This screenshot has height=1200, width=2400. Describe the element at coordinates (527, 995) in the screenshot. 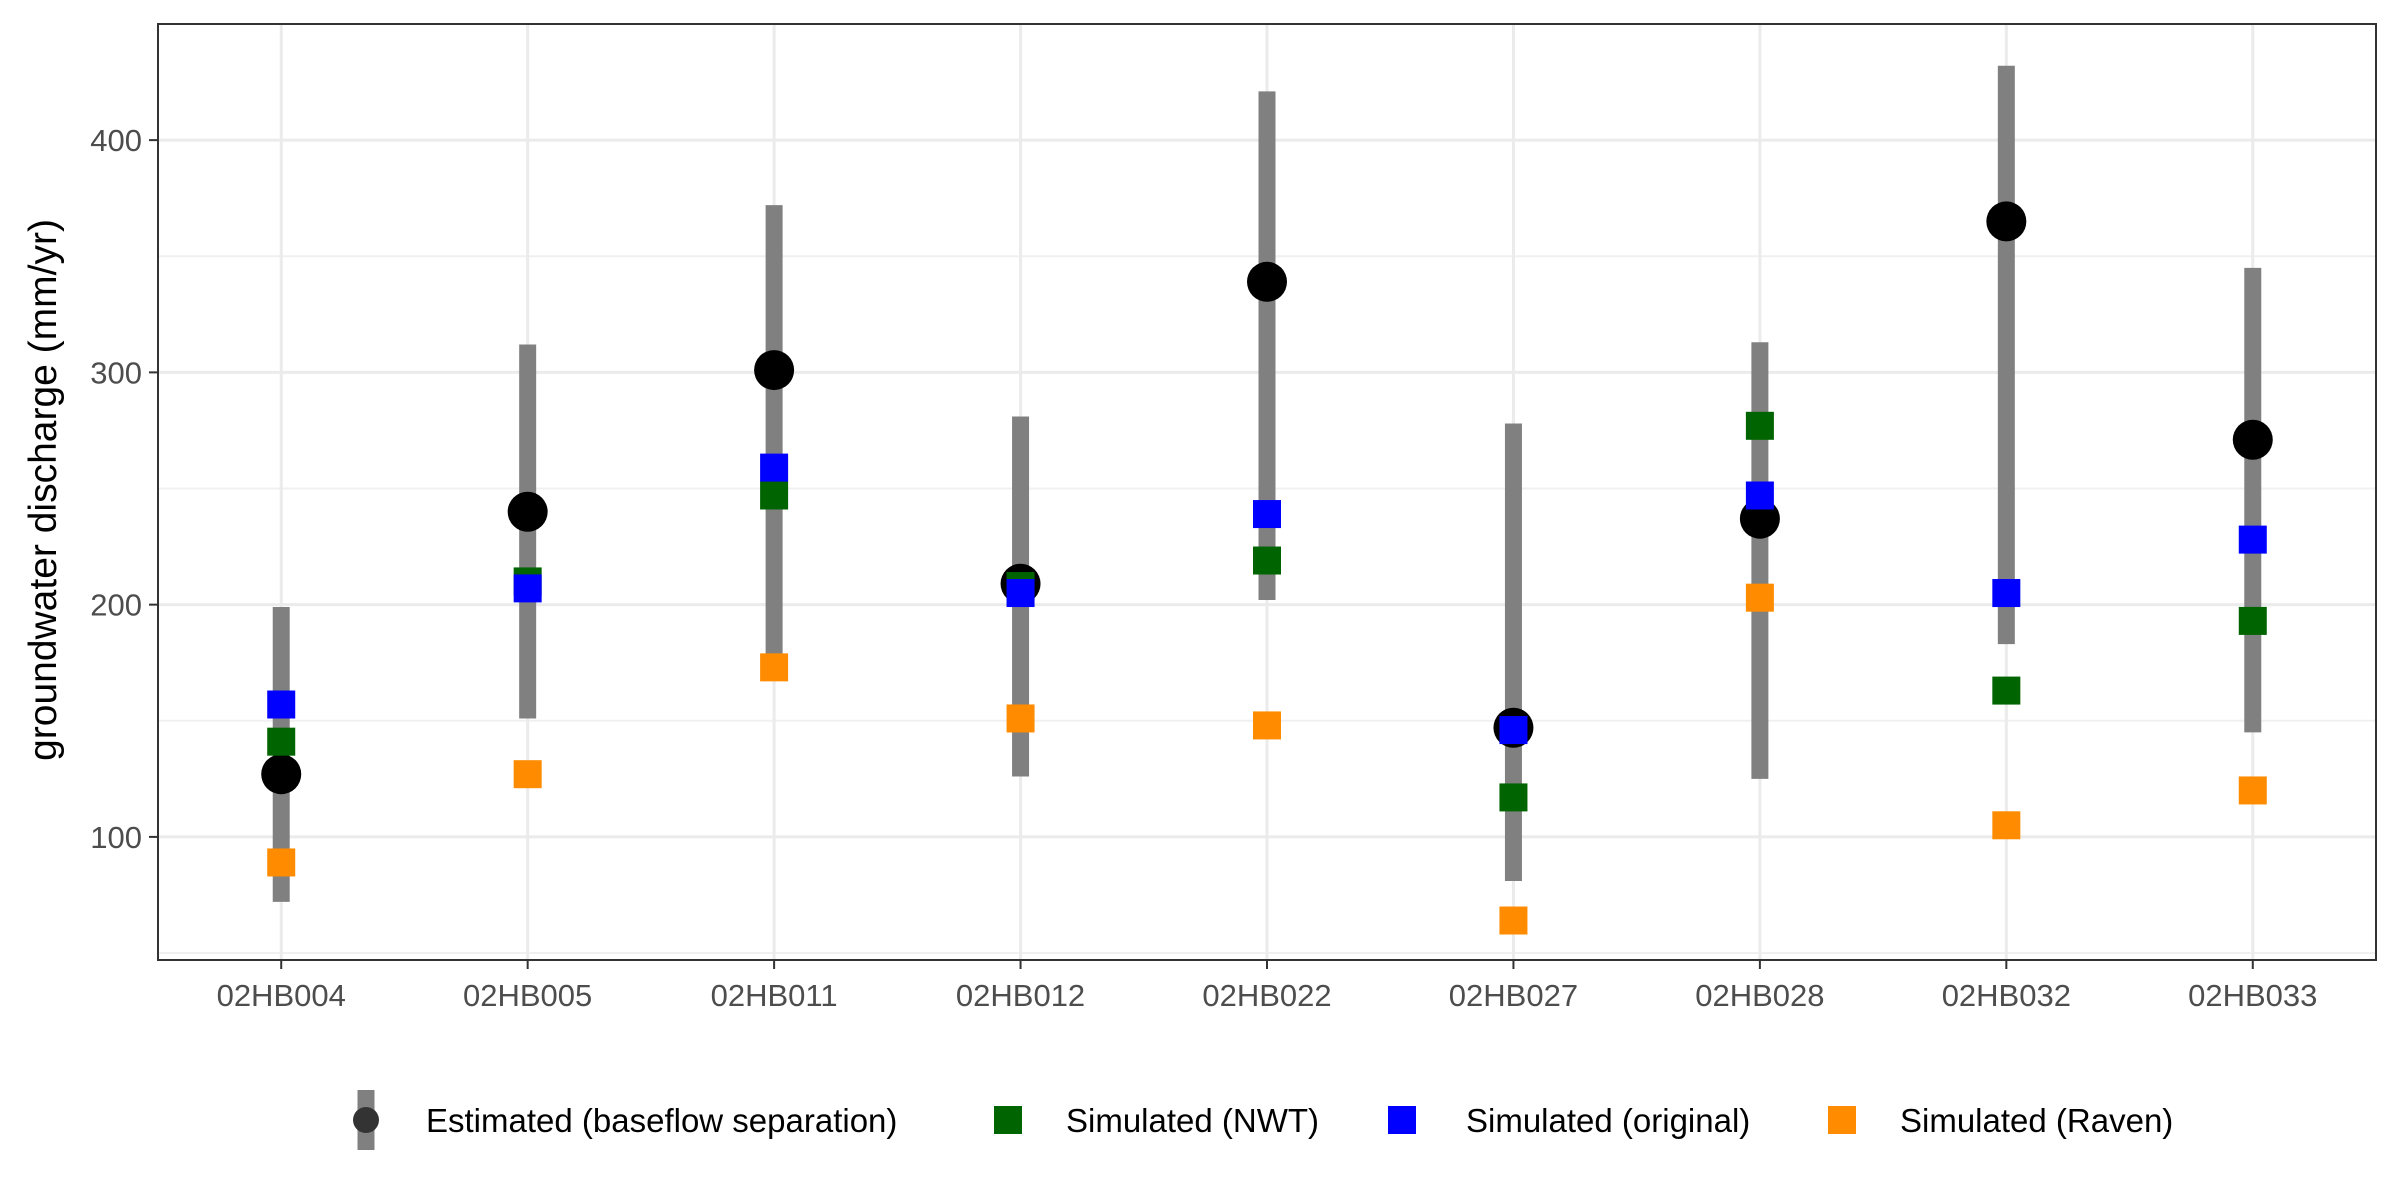

I see `x-tick-label: 02HB005` at that location.